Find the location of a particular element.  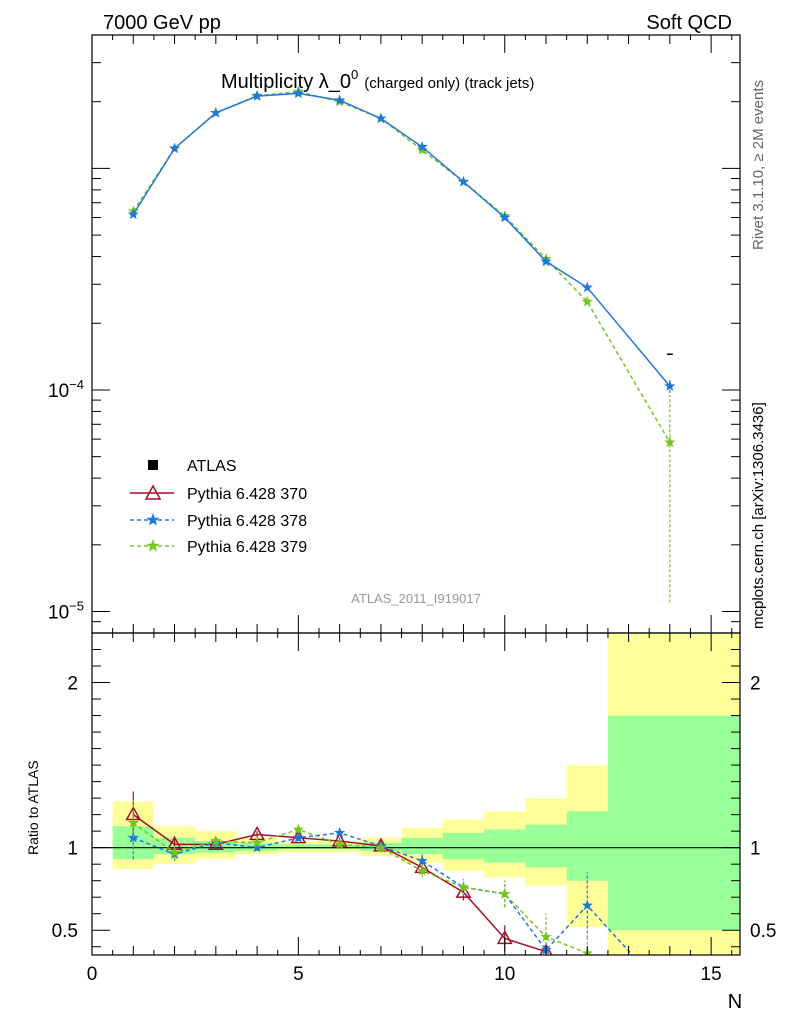

ratio-ylabel: Ratio to ATLAS is located at coordinates (33, 807).